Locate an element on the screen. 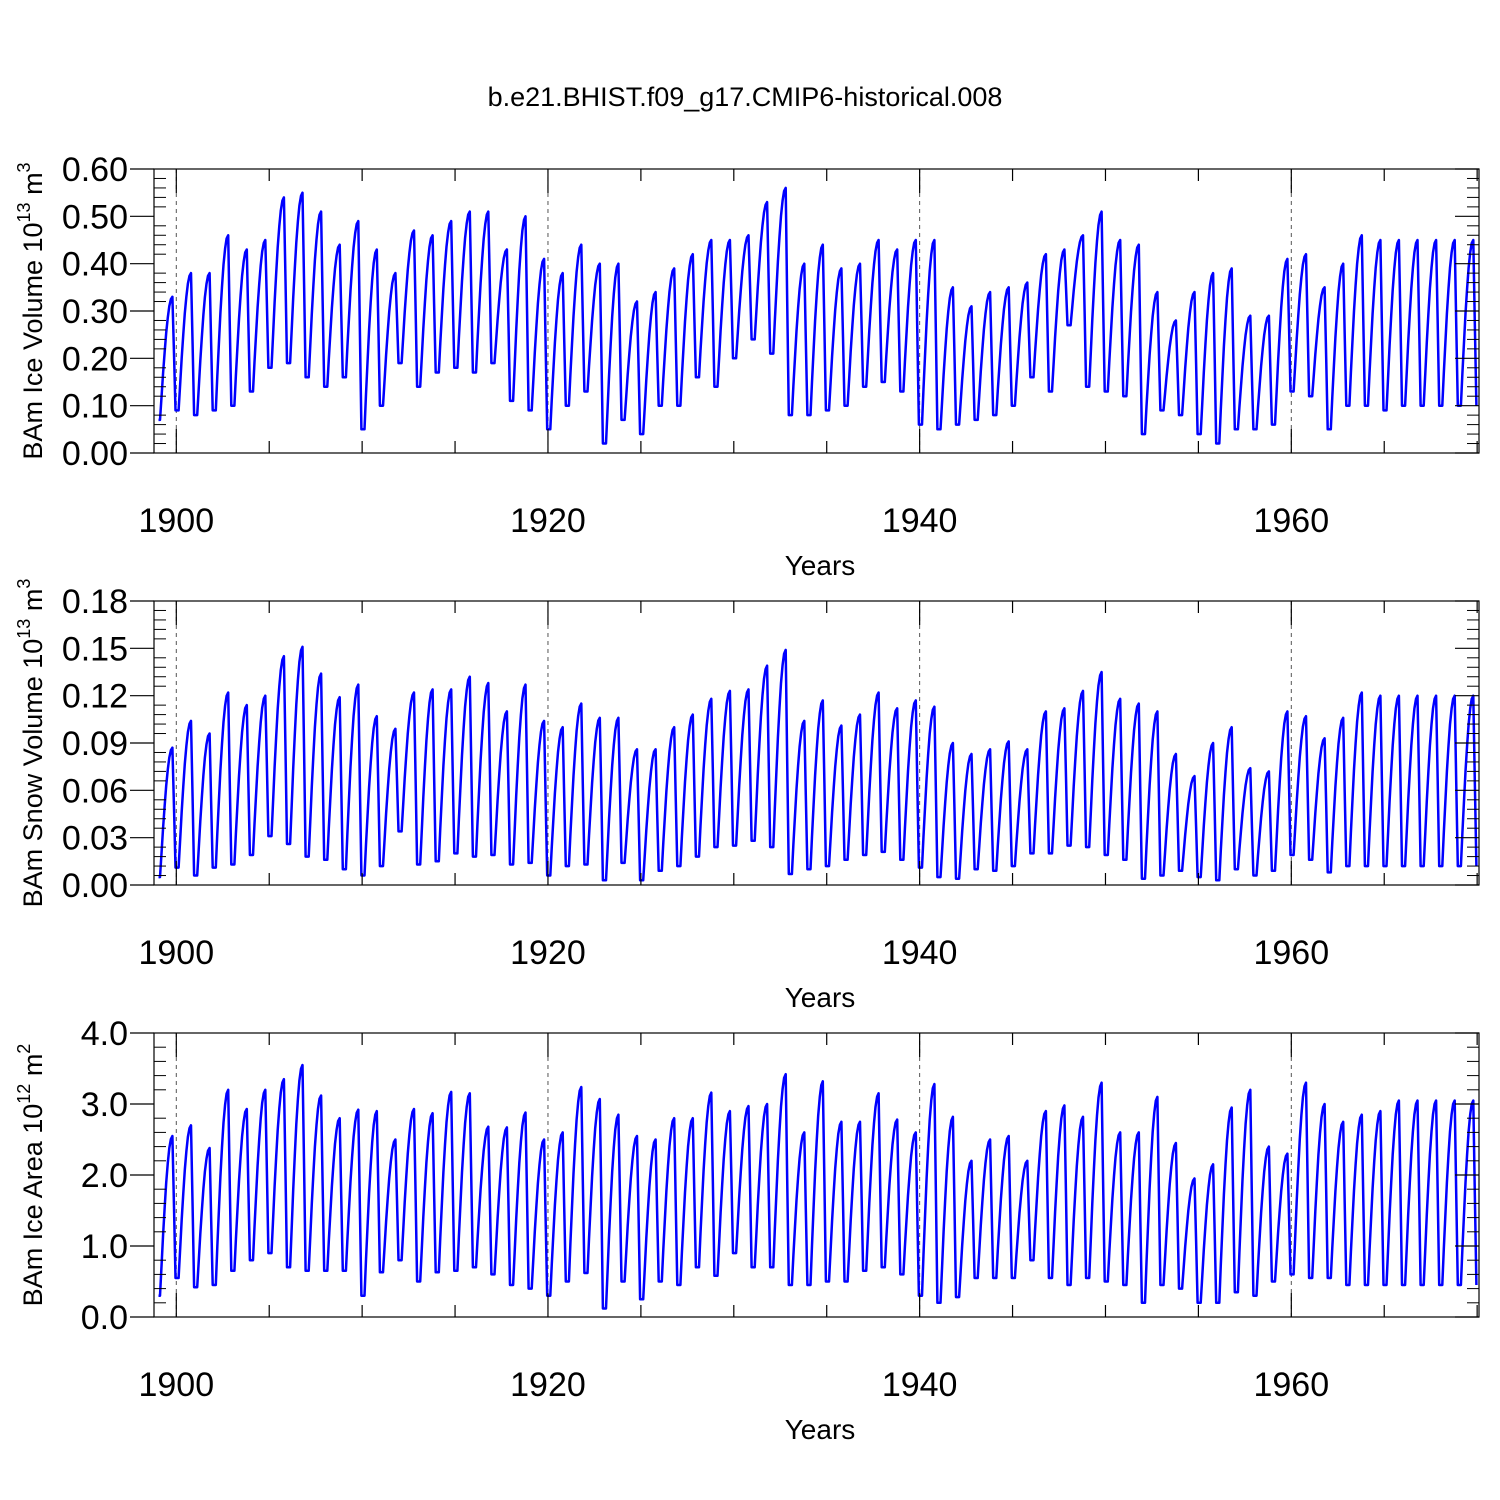 The width and height of the screenshot is (1500, 1500). figure-title: b.e21.BHIST.f09_g17.CMIP6-historical.008 is located at coordinates (745, 97).